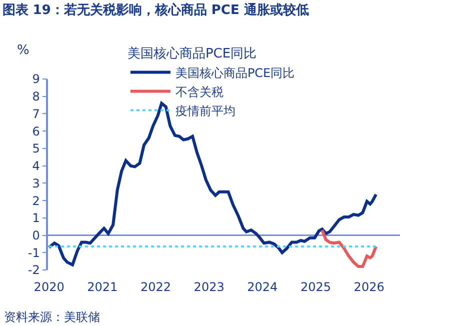  Describe the element at coordinates (36, 131) in the screenshot. I see `y-tick-label: 6` at that location.